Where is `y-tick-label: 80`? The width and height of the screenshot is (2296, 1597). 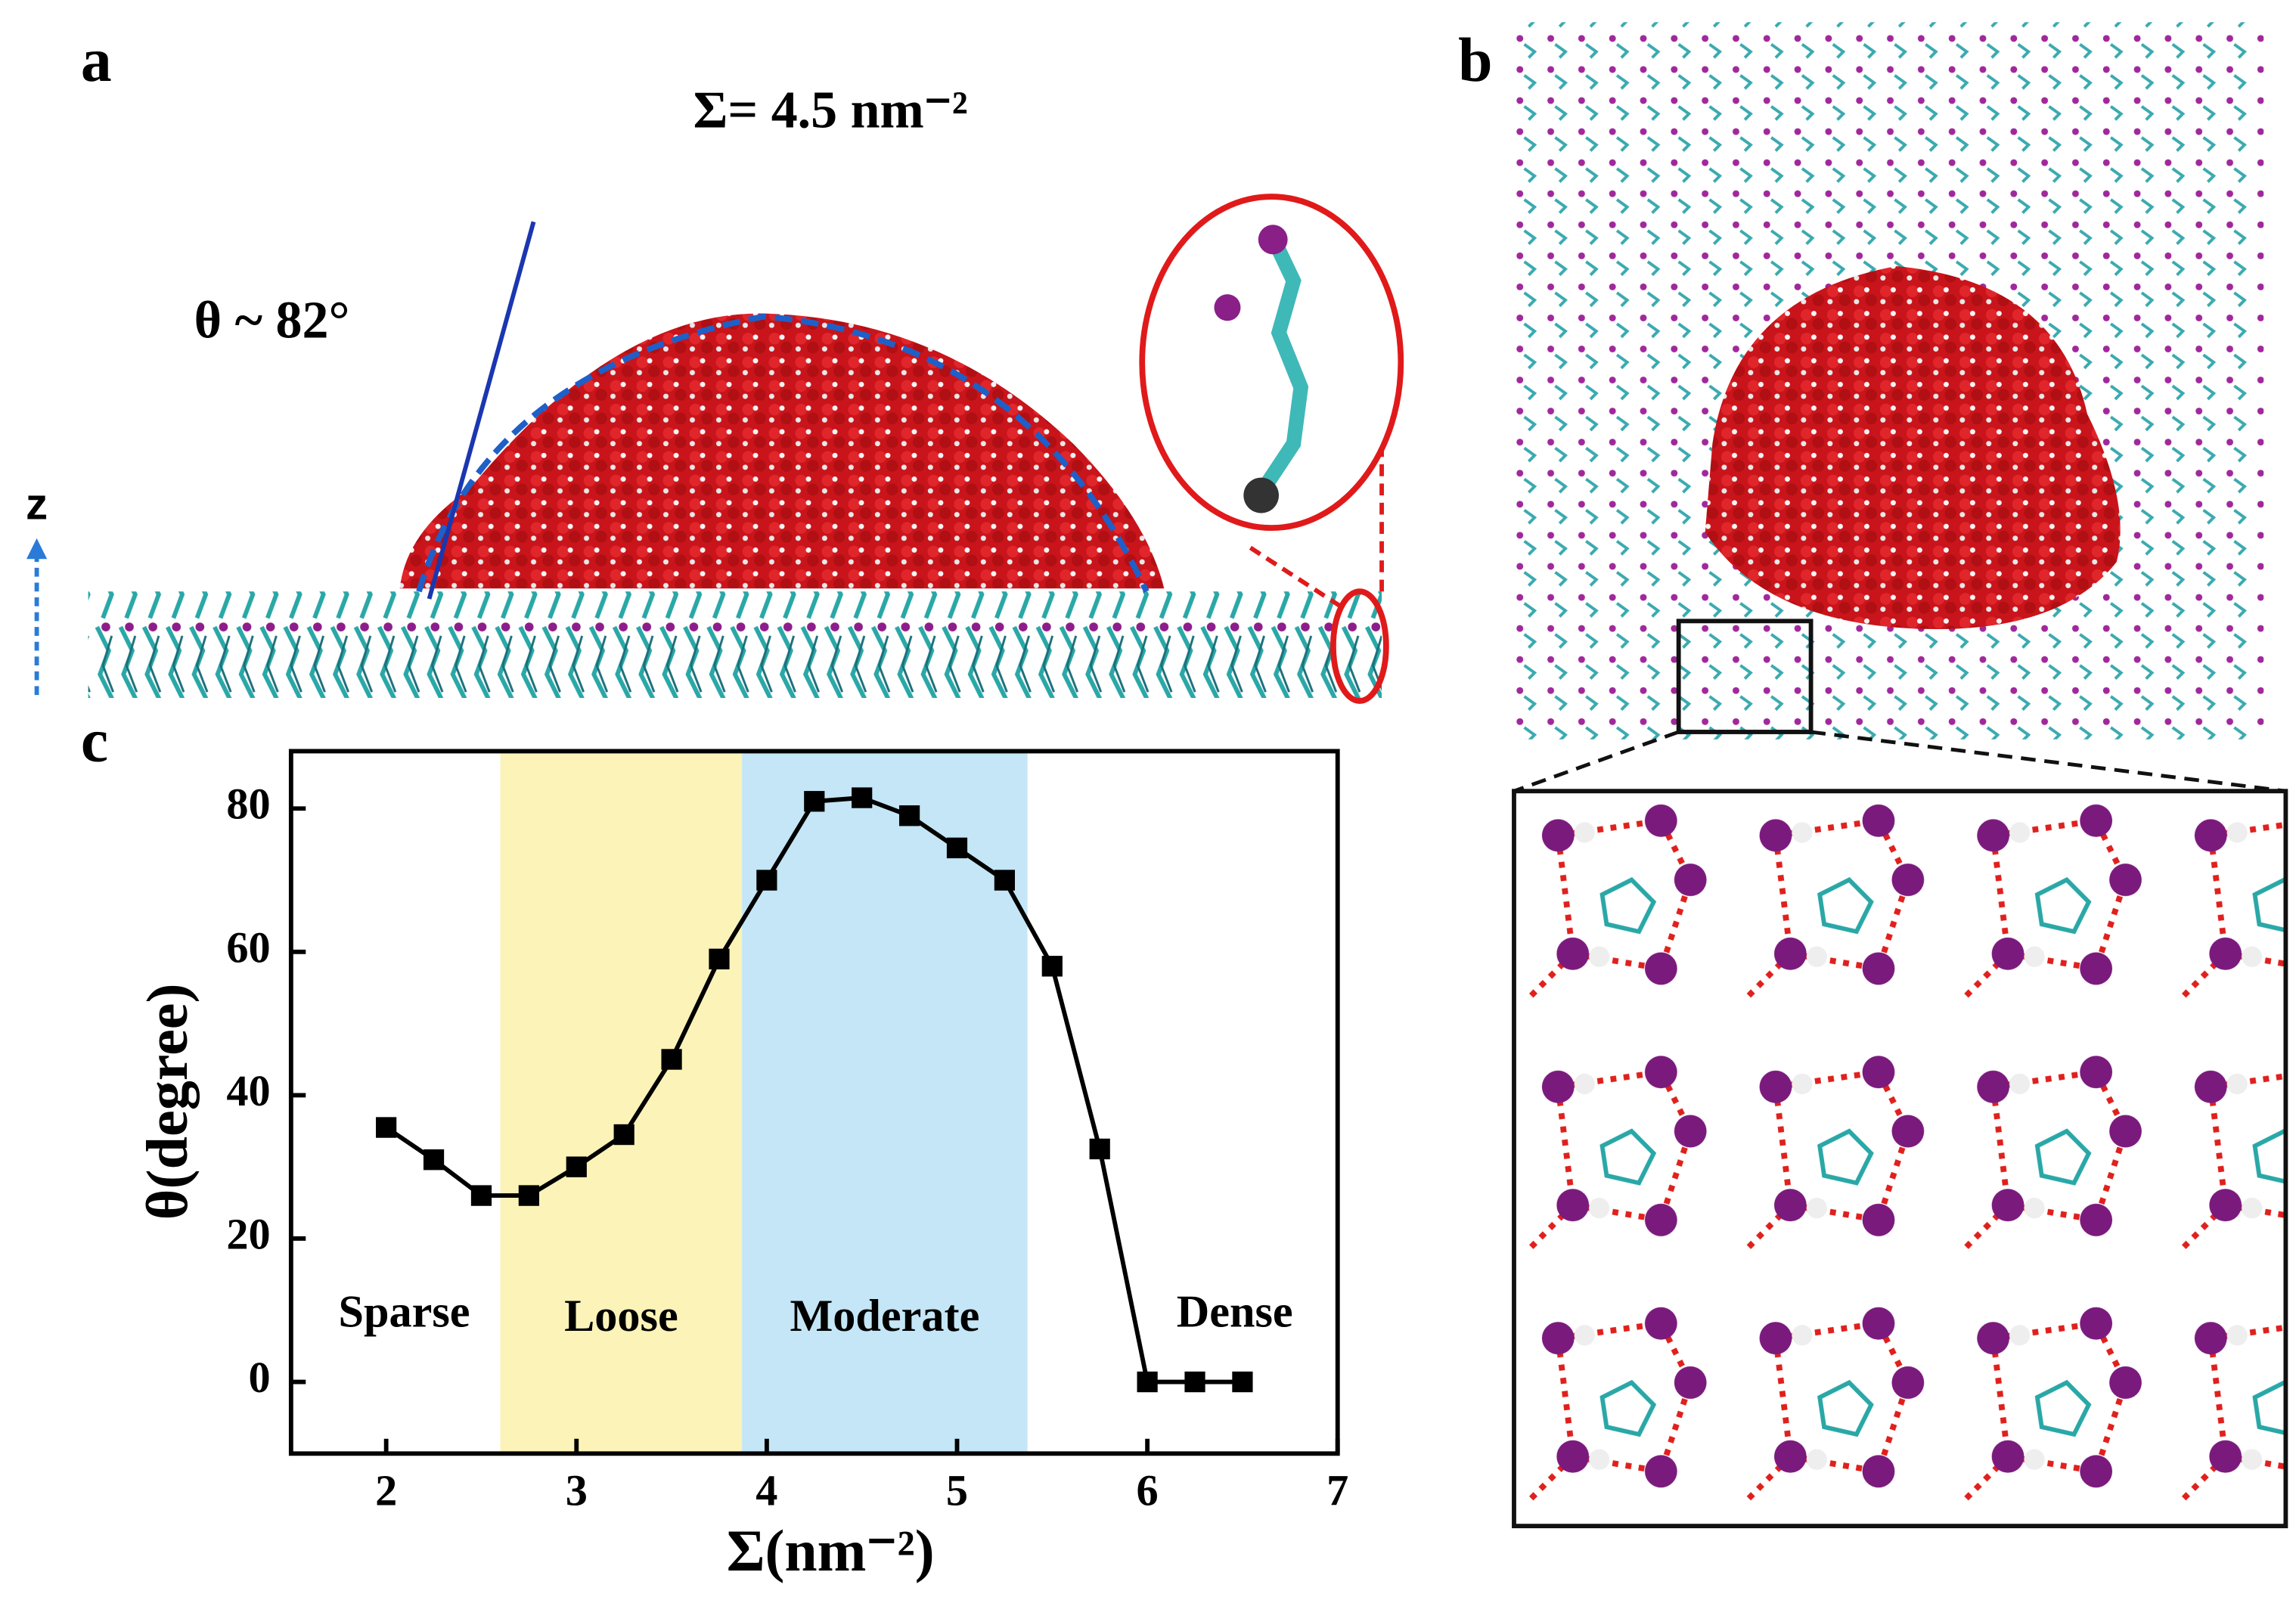 y-tick-label: 80 is located at coordinates (248, 804).